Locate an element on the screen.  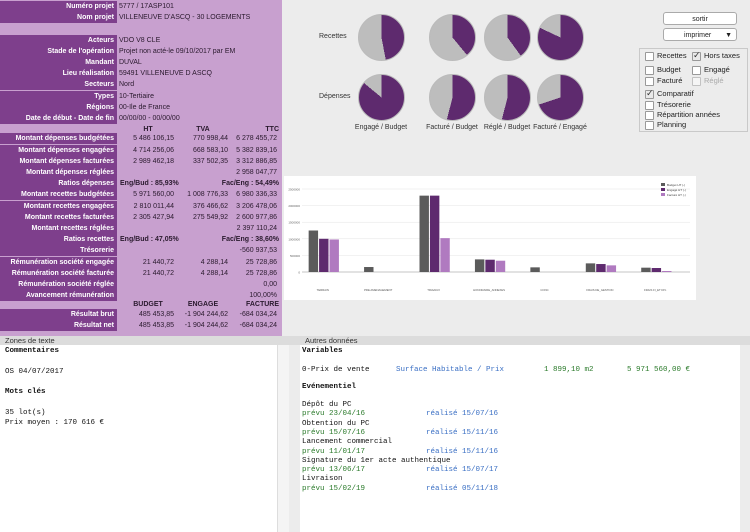
money-label: Trésorerie is located at coordinates (58, 251).